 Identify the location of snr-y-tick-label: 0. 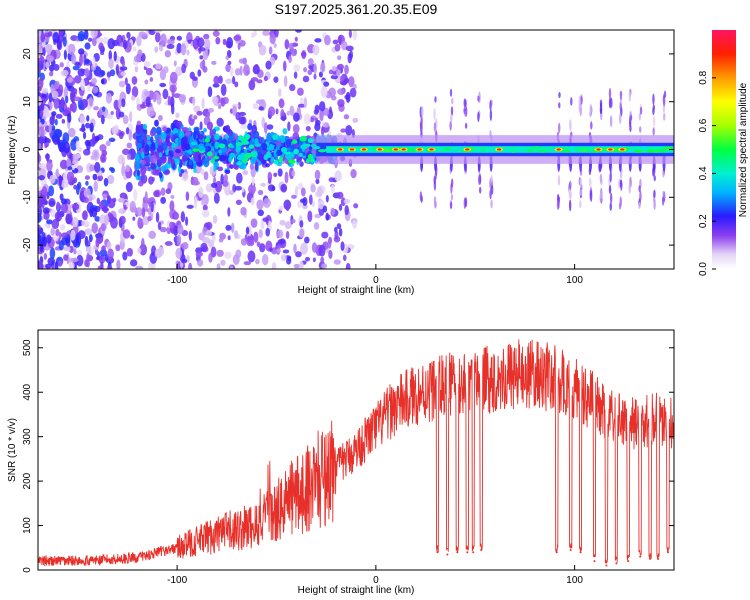
(27, 570).